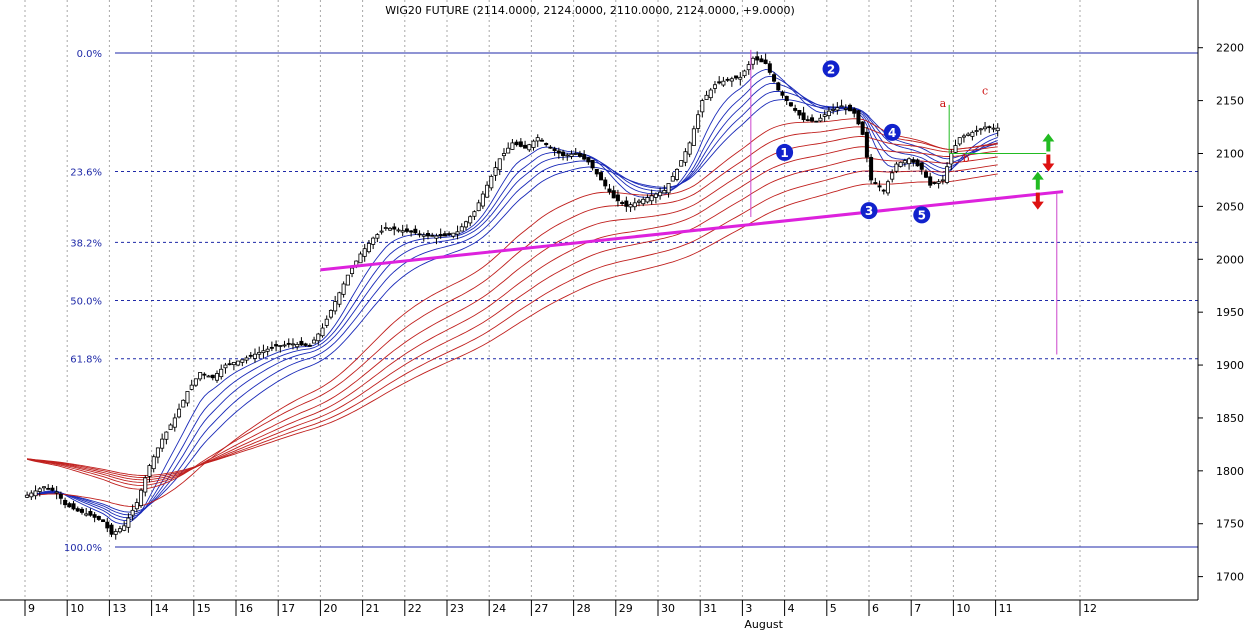 The height and width of the screenshot is (635, 1250). I want to click on x-tick-label-22: 22, so click(415, 608).